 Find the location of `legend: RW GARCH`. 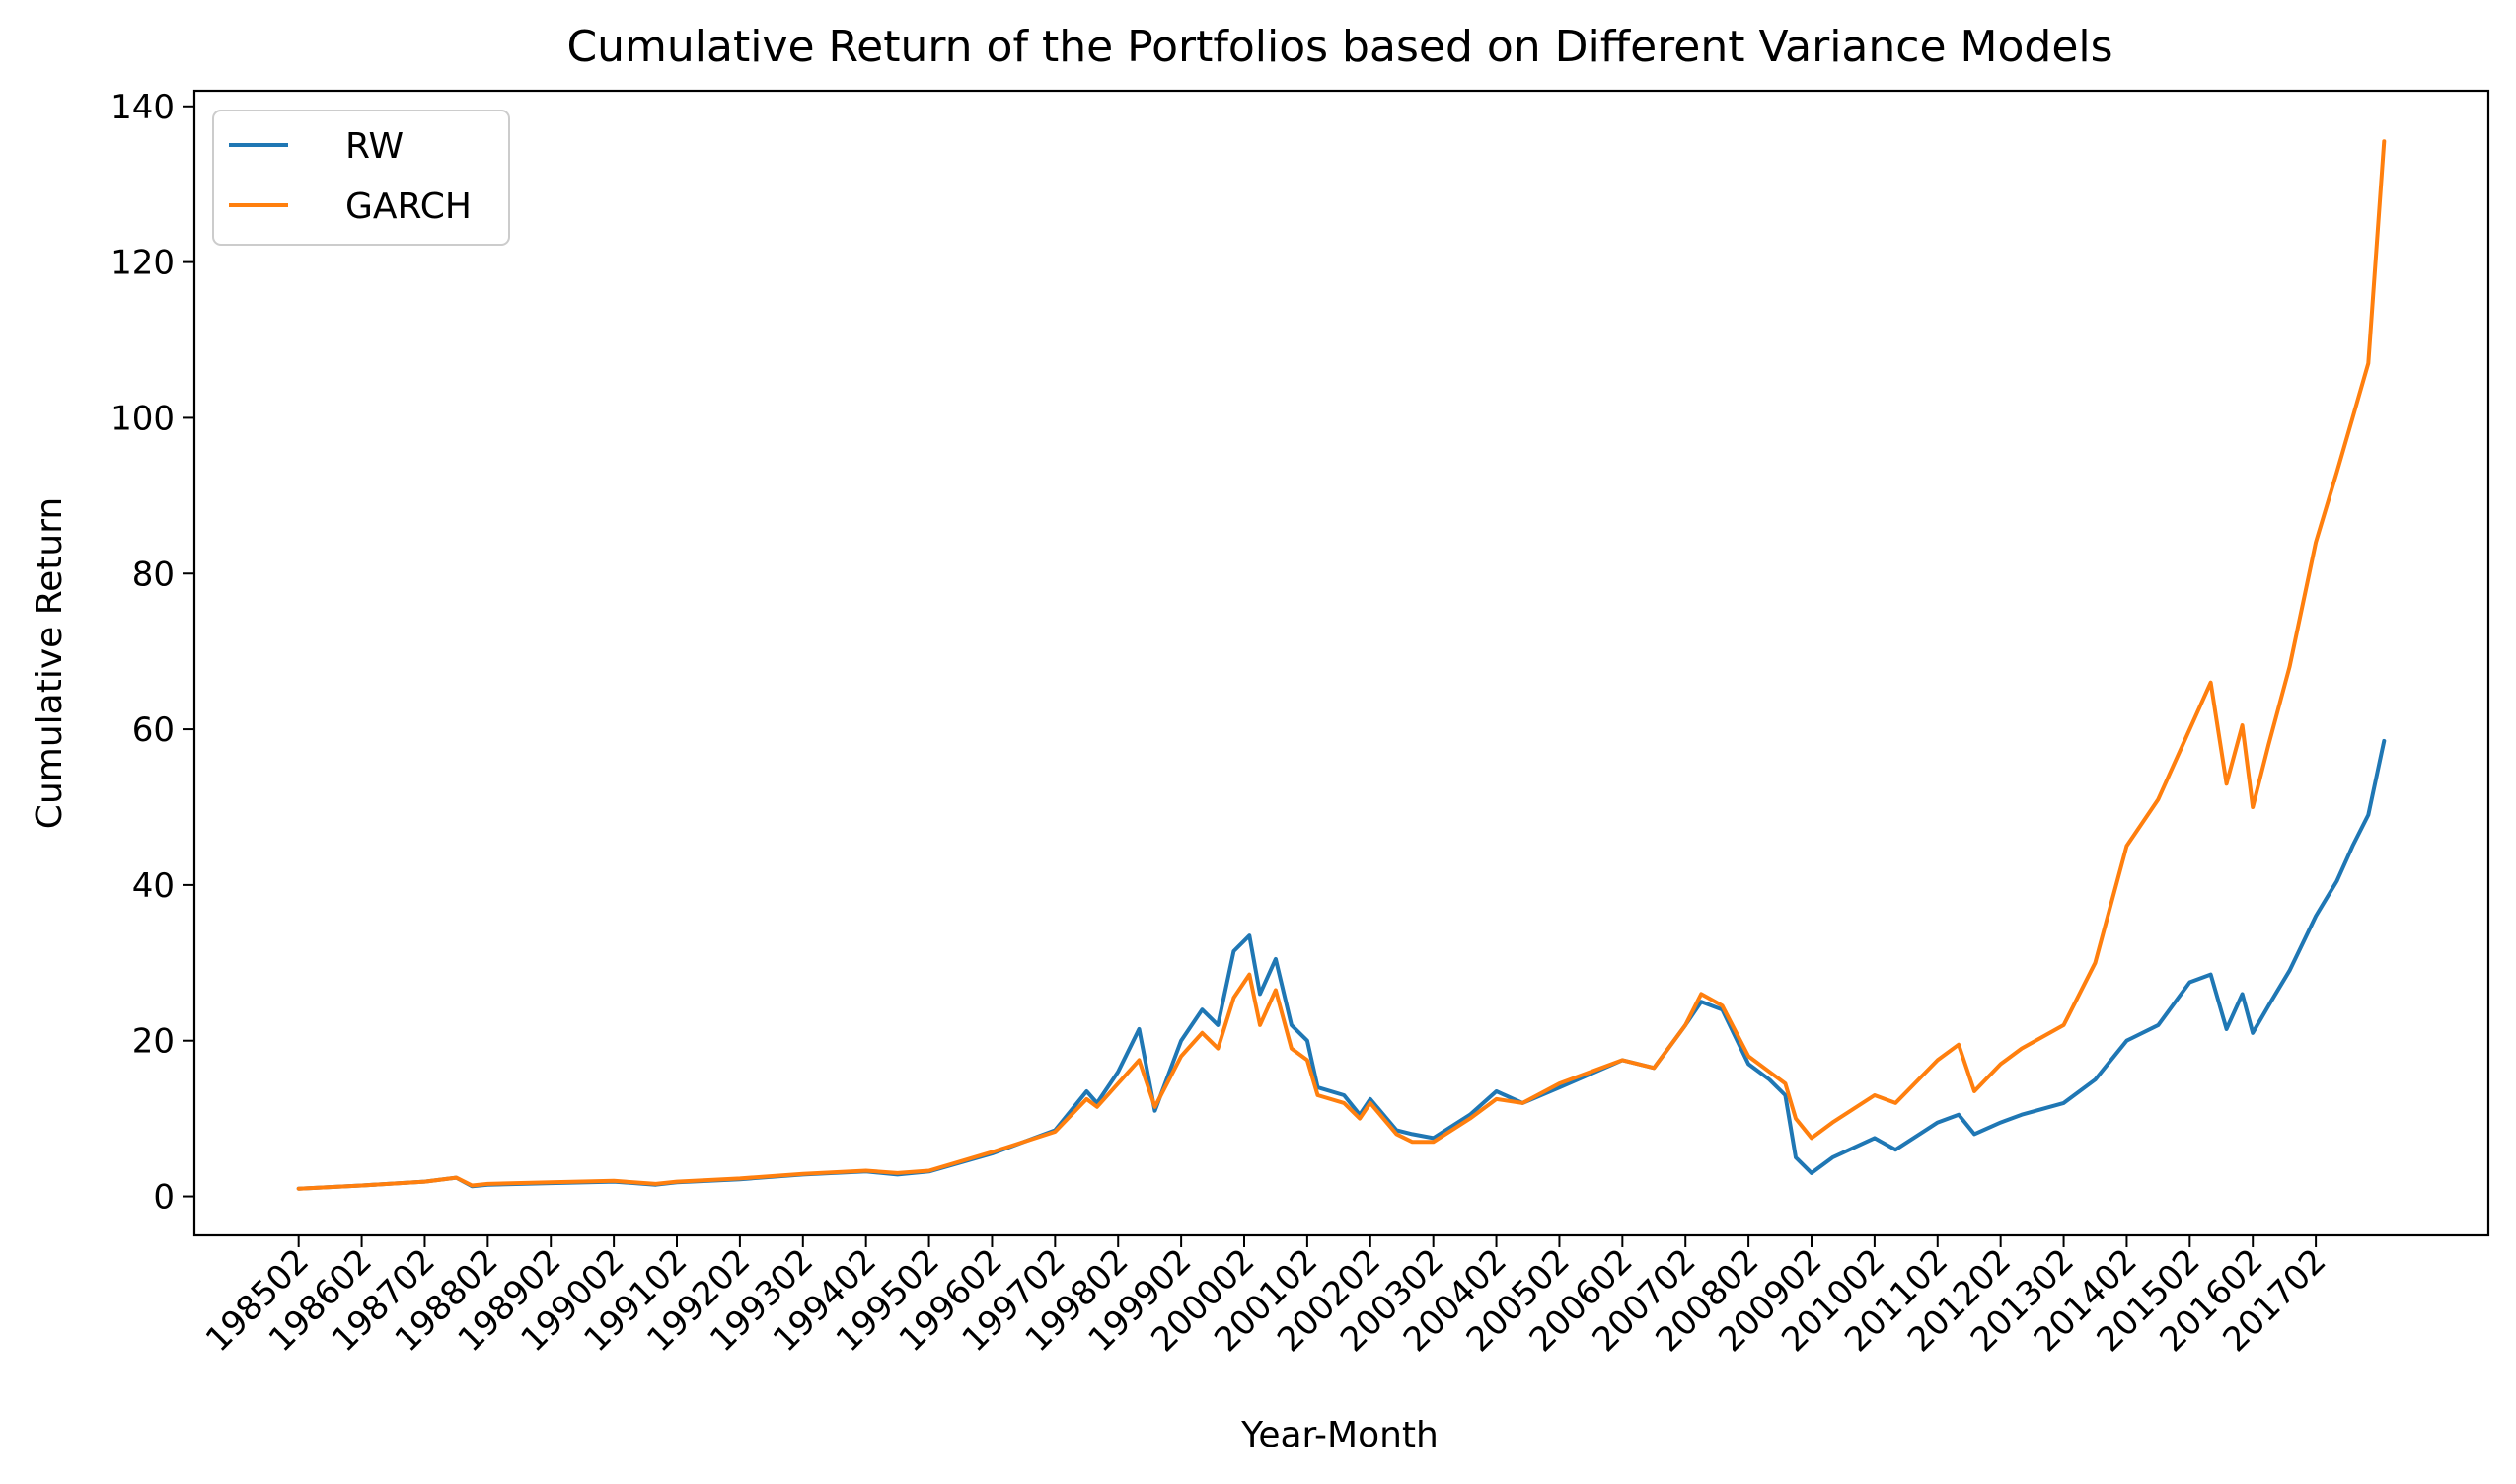

legend: RW GARCH is located at coordinates (361, 178).